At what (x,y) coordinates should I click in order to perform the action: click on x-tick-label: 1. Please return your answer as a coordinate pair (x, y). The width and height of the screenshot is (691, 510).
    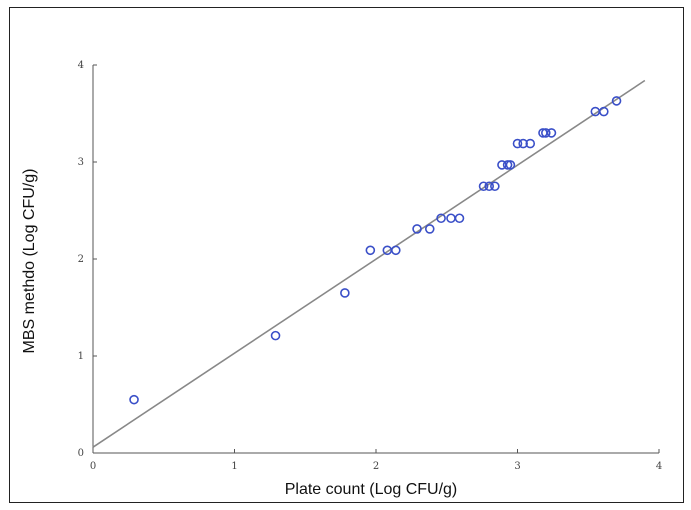
    Looking at the image, I should click on (234, 466).